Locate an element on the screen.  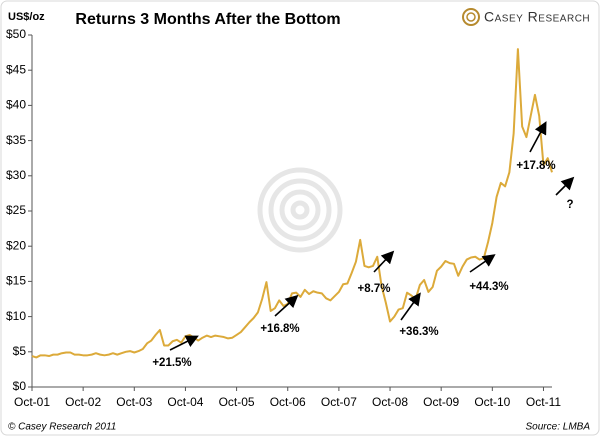
x-tick-label: Oct-08 is located at coordinates (390, 402).